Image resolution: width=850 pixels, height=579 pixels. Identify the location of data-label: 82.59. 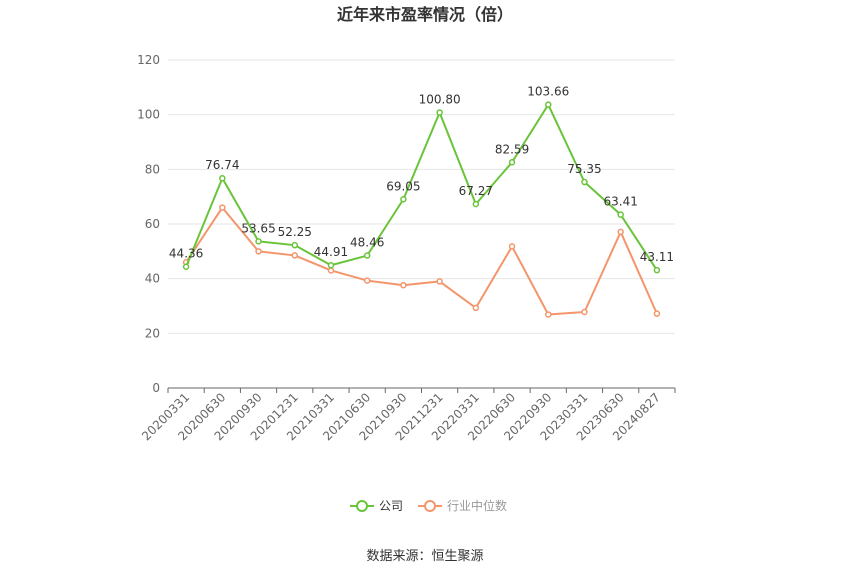
(512, 149).